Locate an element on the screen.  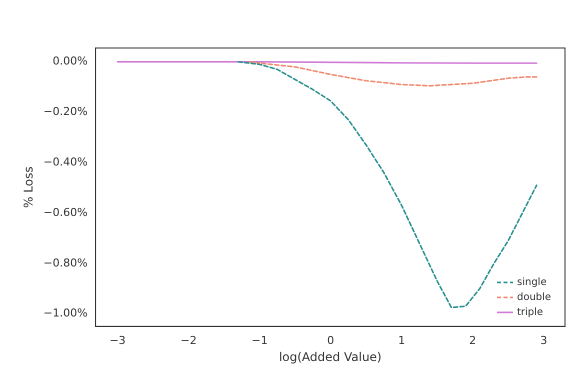
y-tick-label: −0.80% is located at coordinates (65, 263).